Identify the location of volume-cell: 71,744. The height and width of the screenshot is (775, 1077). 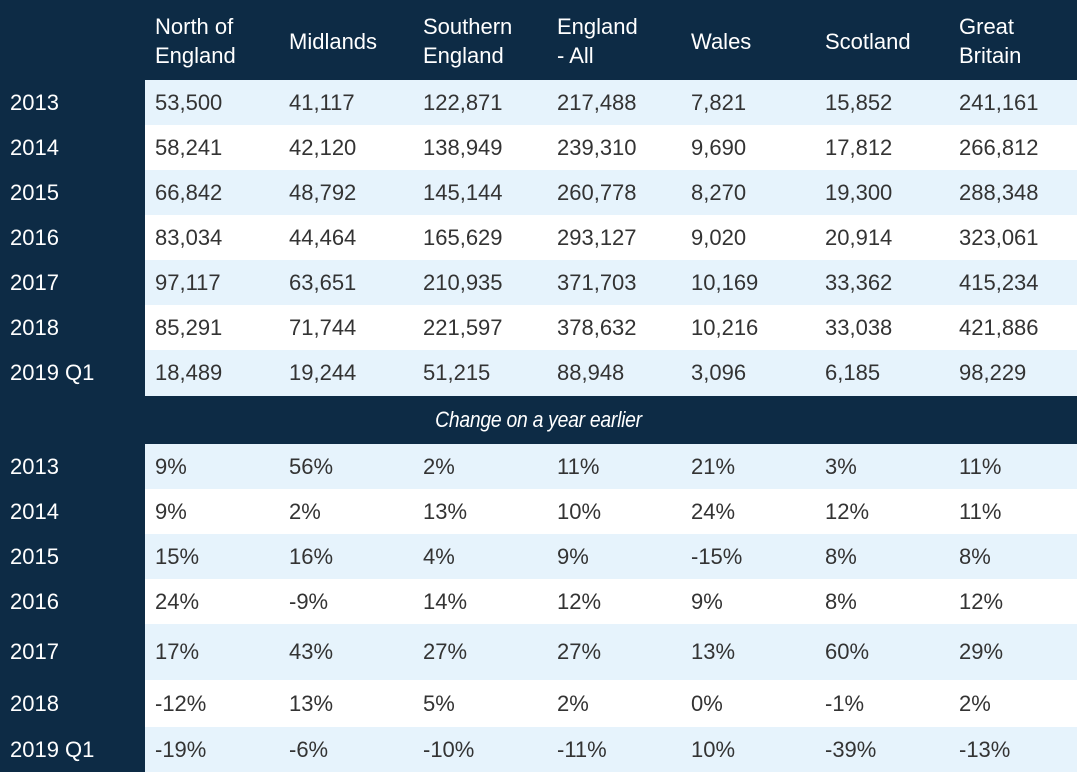
(346, 327).